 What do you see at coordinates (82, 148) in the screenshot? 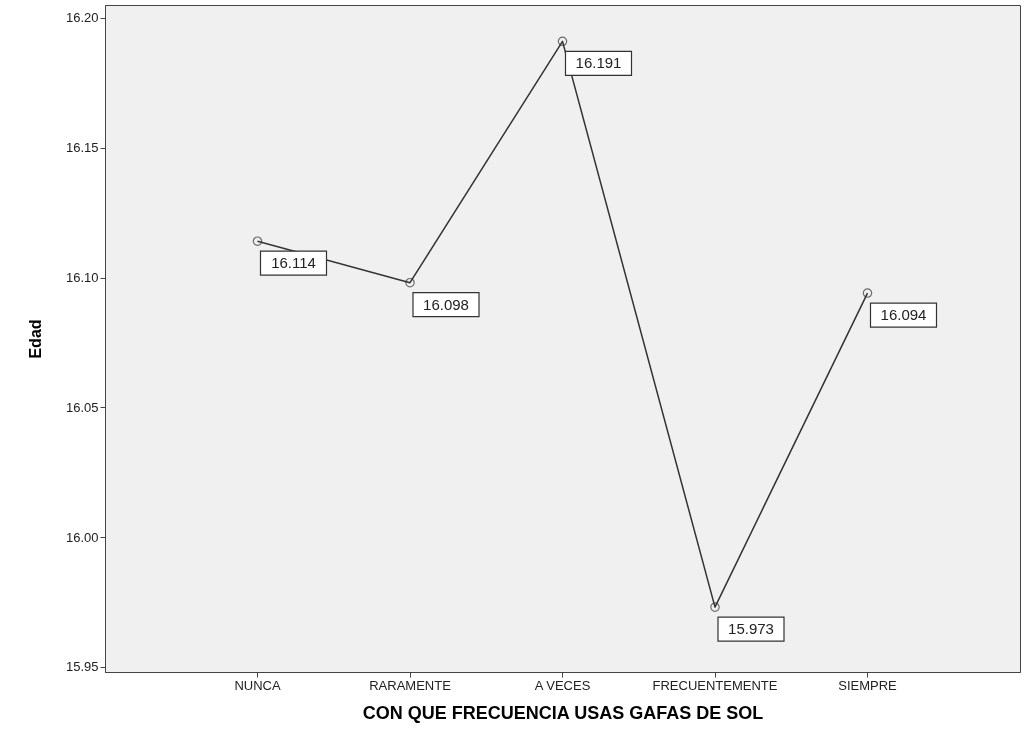
I see `y-tick-label: 16.15` at bounding box center [82, 148].